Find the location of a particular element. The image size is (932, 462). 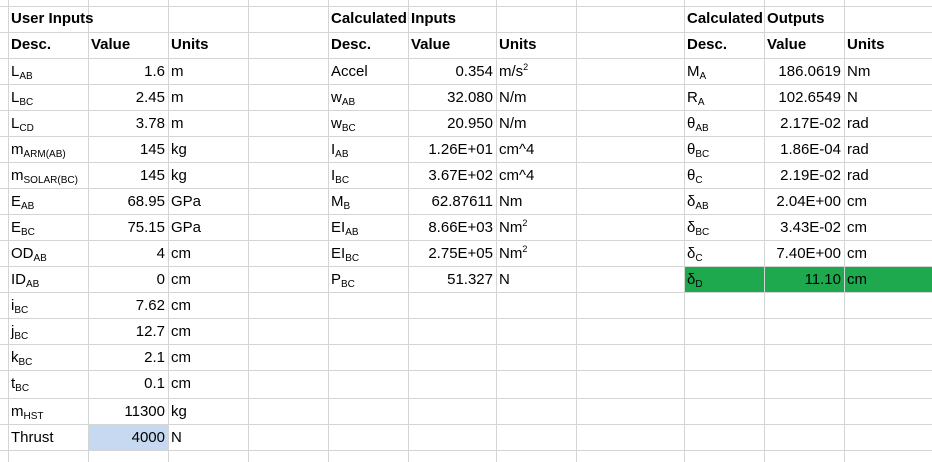

value-cell: 8.66E+03 is located at coordinates (460, 227).